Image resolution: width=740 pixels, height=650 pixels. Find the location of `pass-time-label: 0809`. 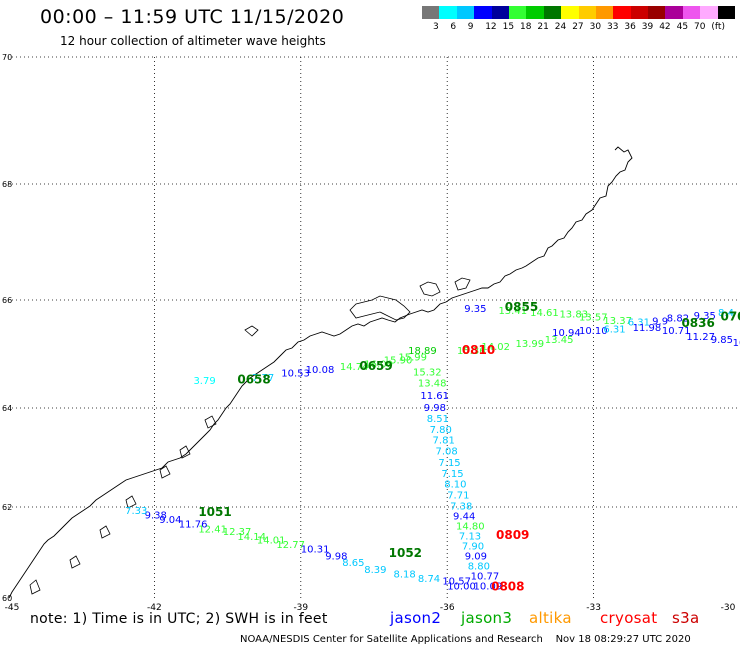

pass-time-label: 0809 is located at coordinates (512, 535).